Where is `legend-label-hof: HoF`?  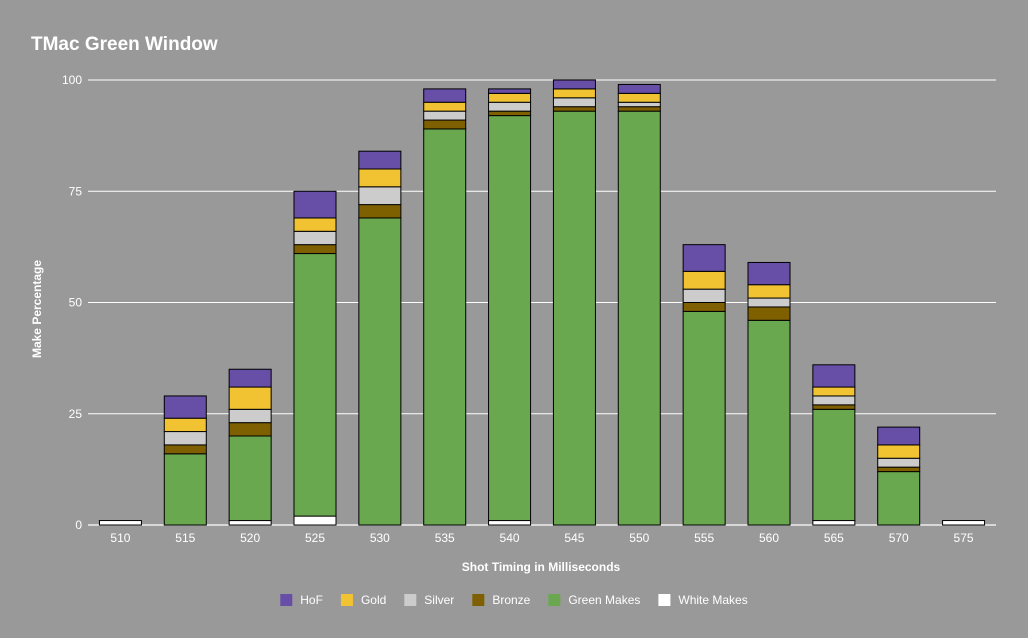 legend-label-hof: HoF is located at coordinates (311, 600).